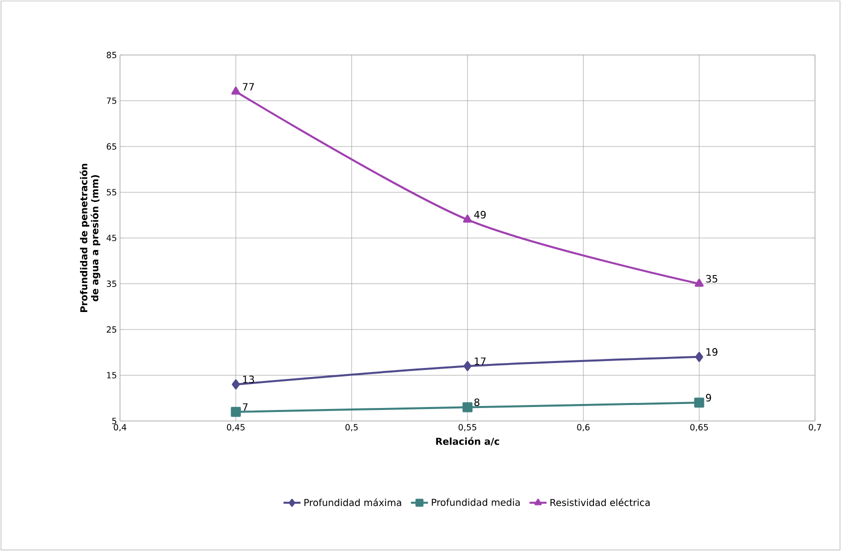 This screenshot has width=841, height=551. What do you see at coordinates (712, 278) in the screenshot?
I see `data-label: 35` at bounding box center [712, 278].